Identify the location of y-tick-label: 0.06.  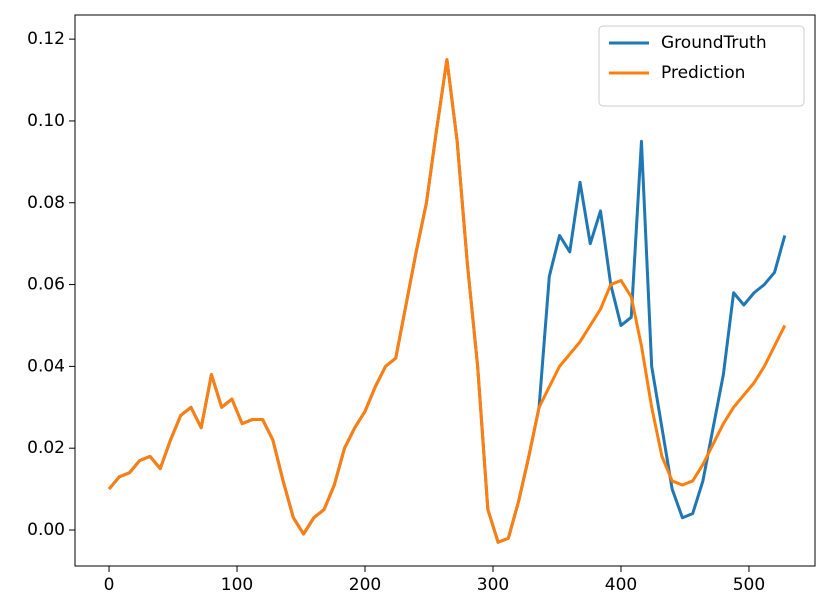
(46, 285).